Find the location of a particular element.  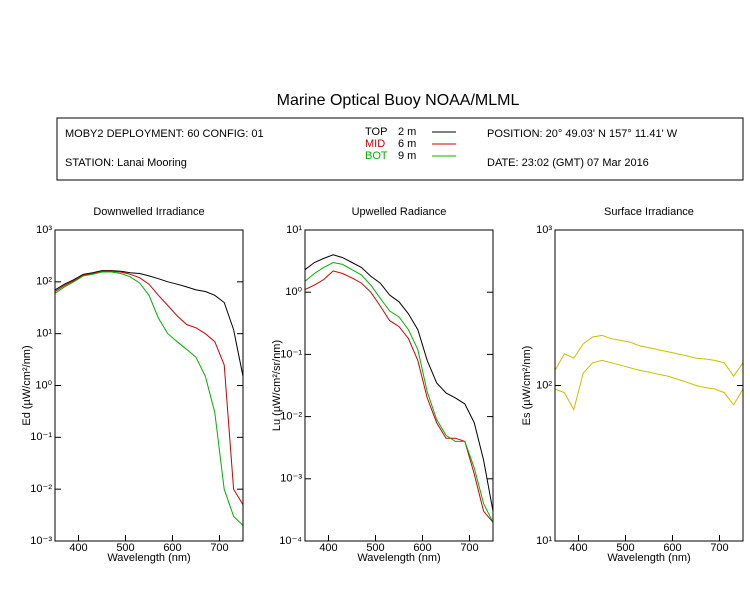

legend-depth: 6 m is located at coordinates (407, 144).